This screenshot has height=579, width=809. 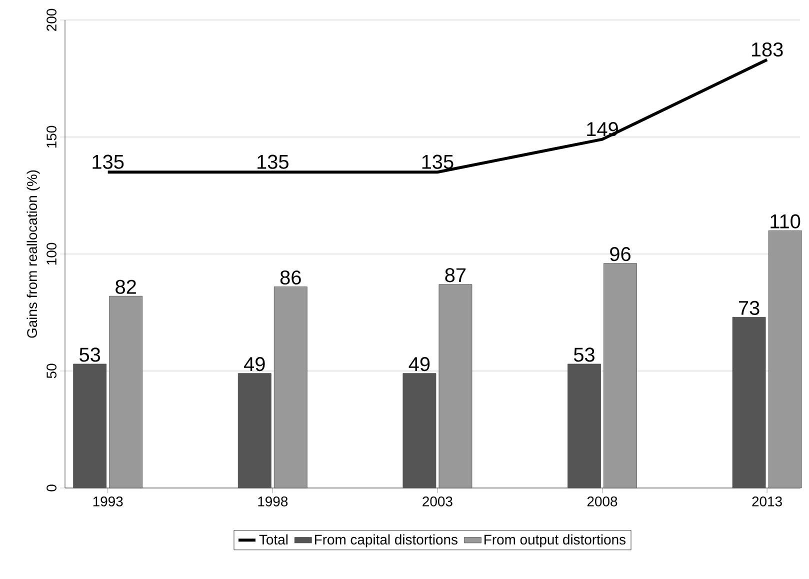 I want to click on x-tick-label: 2008, so click(x=602, y=501).